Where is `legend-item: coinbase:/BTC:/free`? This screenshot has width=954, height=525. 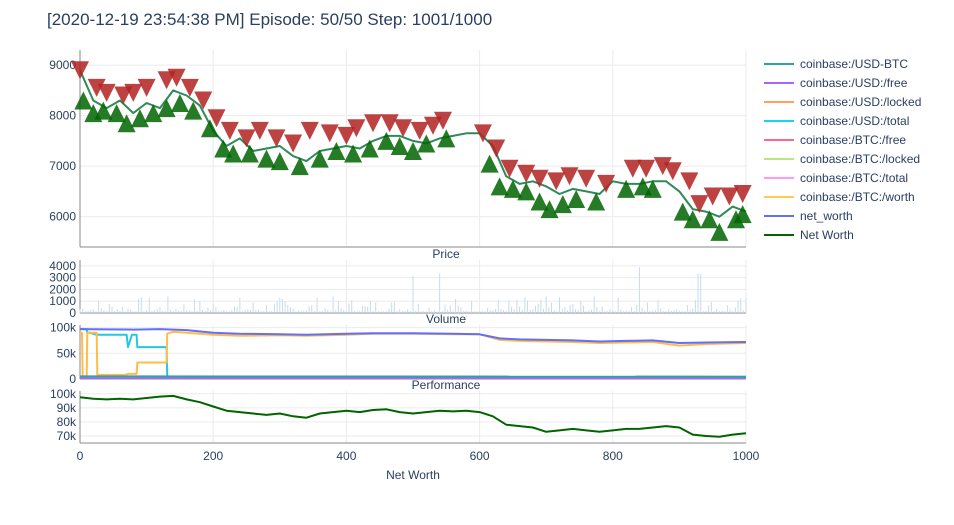 legend-item: coinbase:/BTC:/free is located at coordinates (835, 140).